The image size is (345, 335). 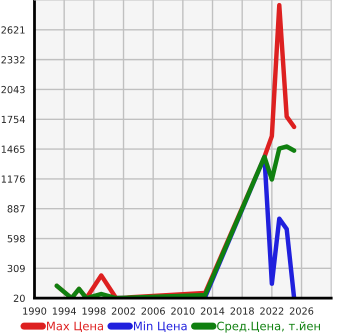 I want to click on y-tick-label: 2621, so click(x=13, y=30).